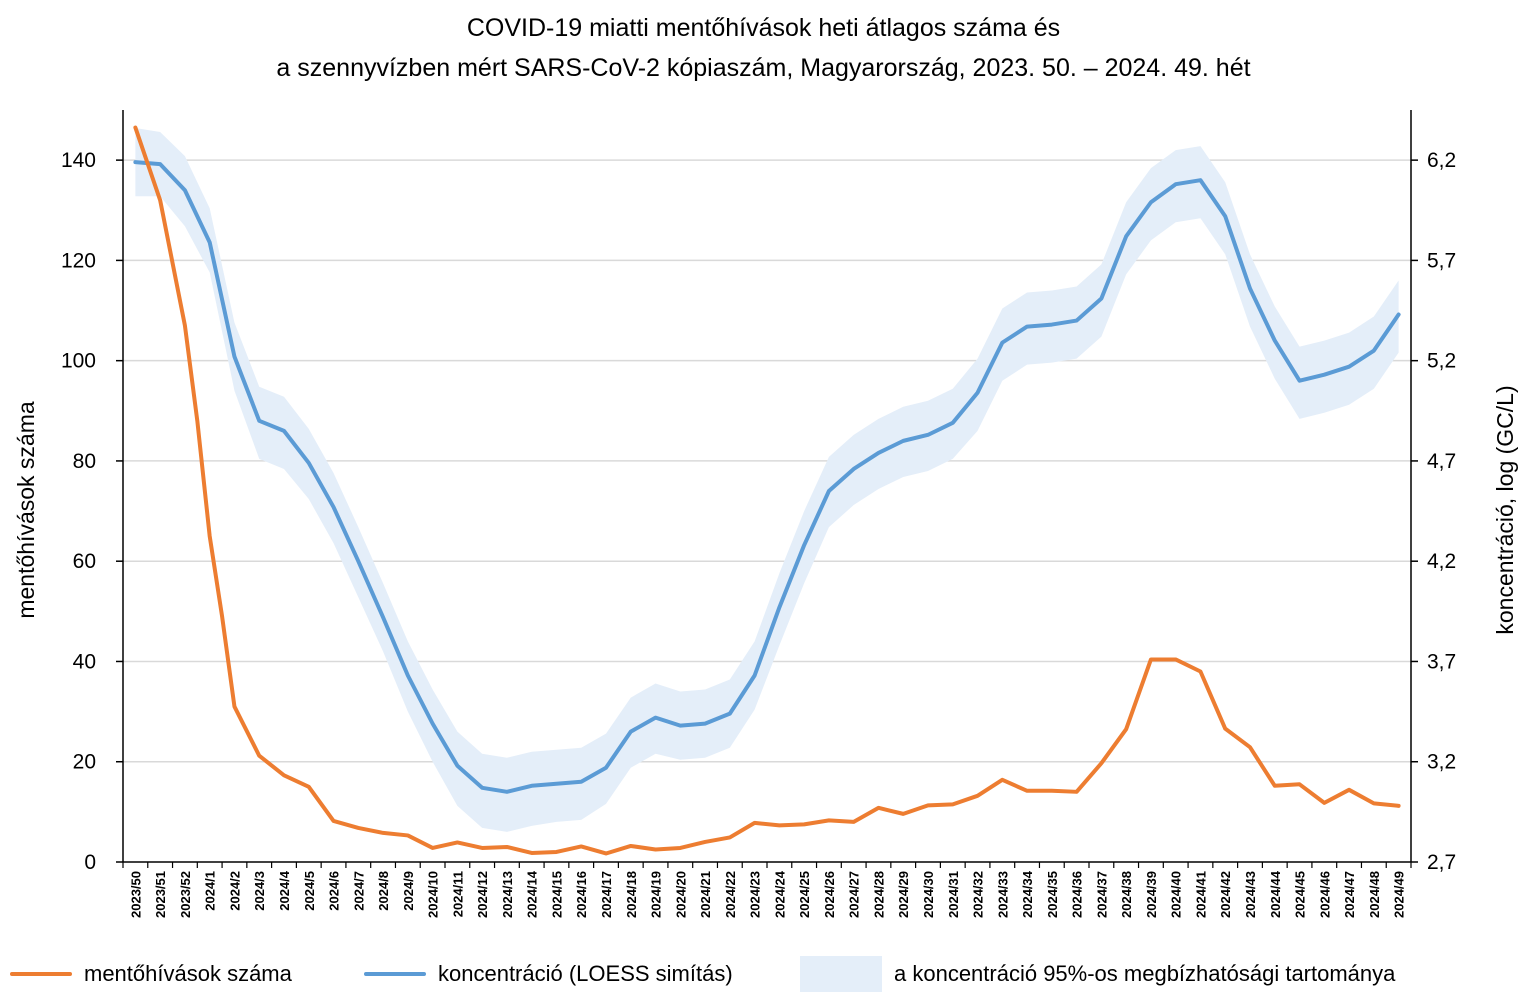 The height and width of the screenshot is (998, 1527). Describe the element at coordinates (804, 894) in the screenshot. I see `x-tick-label: 2024/25` at that location.